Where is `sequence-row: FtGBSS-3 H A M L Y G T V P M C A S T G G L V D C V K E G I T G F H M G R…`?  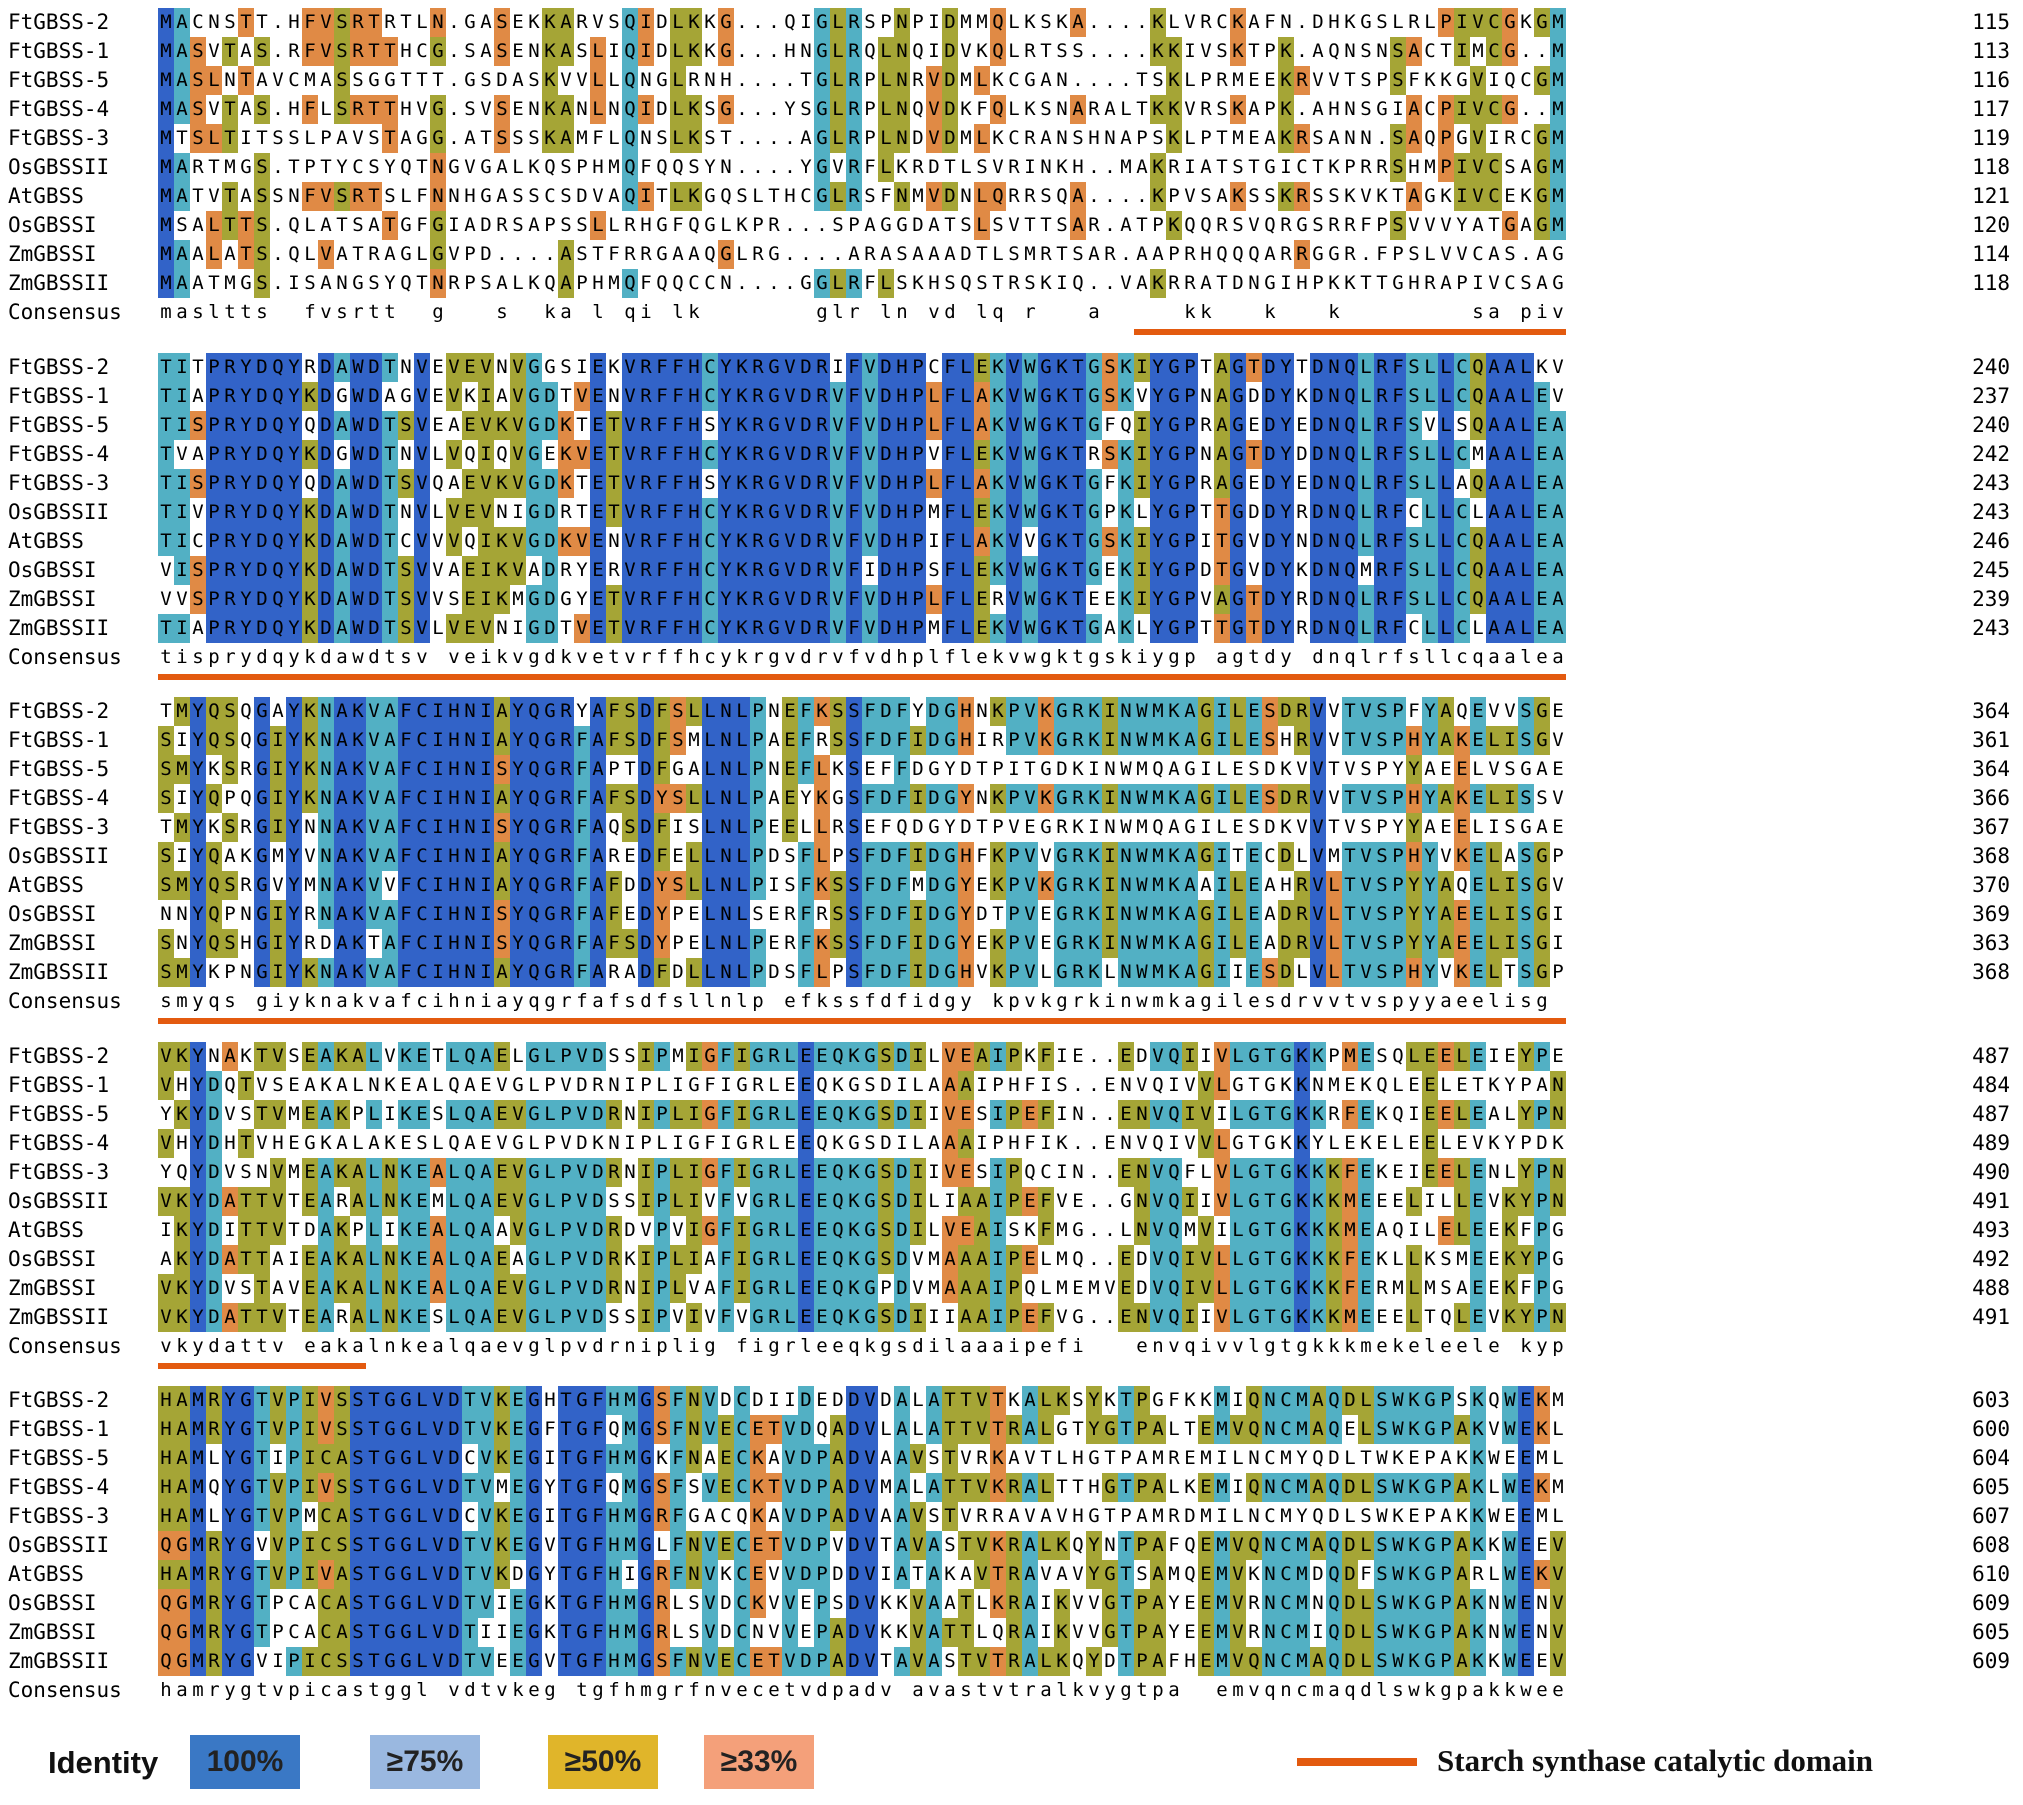 sequence-row: FtGBSS-3 H A M L Y G T V P M C A S T G G L V D C V K E G I T G F H M G R… is located at coordinates (1011, 1516).